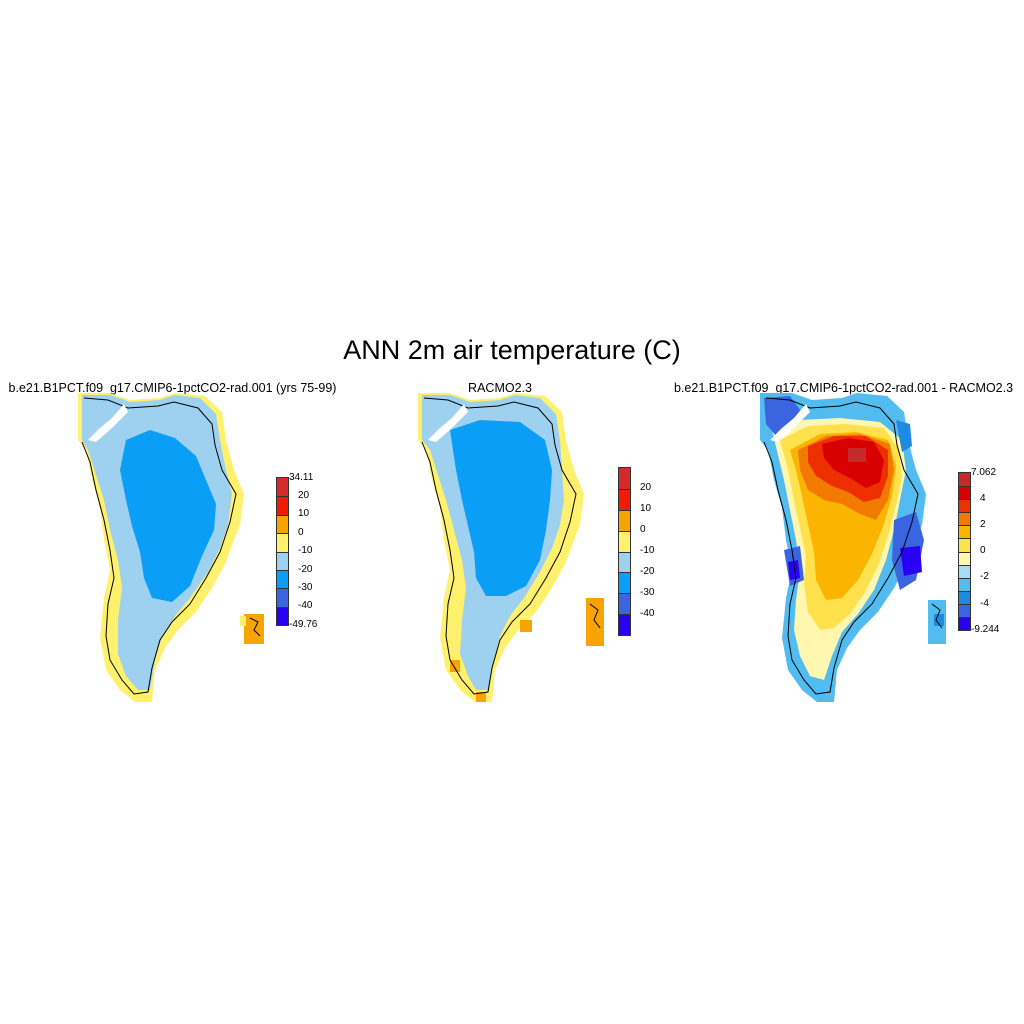  I want to click on colorbar-tick-label: -9.244, so click(985, 629).